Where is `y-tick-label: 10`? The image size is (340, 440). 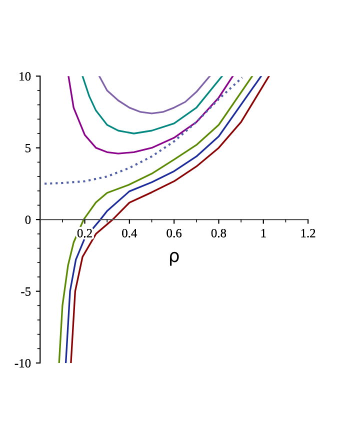 y-tick-label: 10 is located at coordinates (25, 76).